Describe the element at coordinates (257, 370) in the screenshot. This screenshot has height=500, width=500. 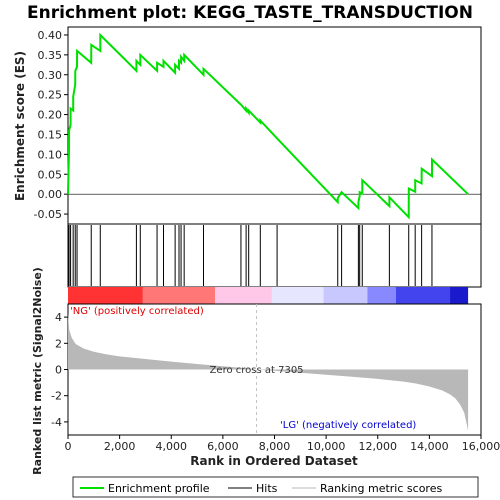
I see `zero-cross-label: Zero cross at 7305` at that location.